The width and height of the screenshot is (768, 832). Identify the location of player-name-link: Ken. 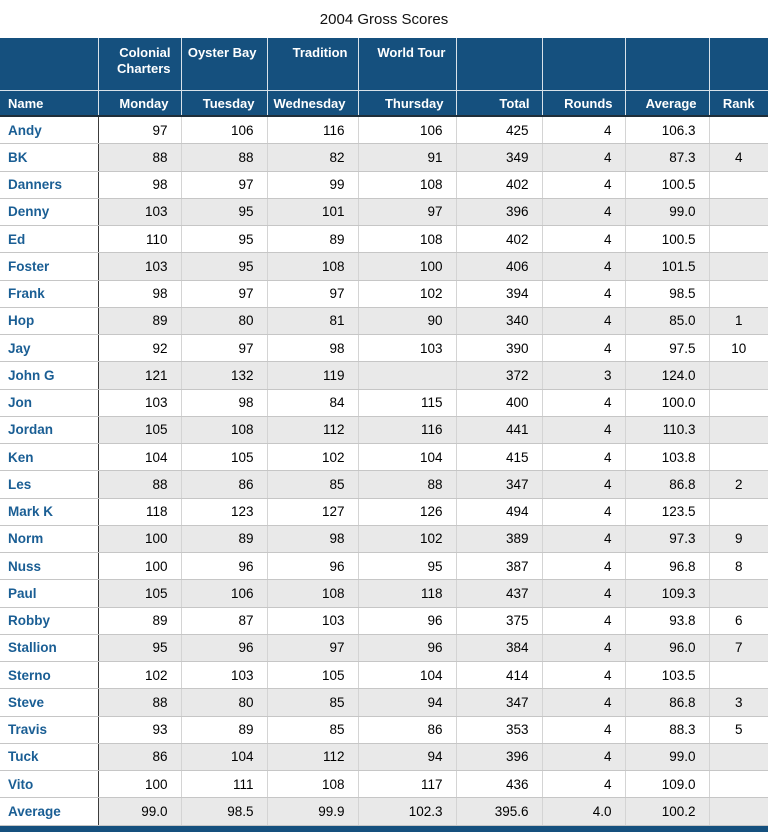
(49, 457).